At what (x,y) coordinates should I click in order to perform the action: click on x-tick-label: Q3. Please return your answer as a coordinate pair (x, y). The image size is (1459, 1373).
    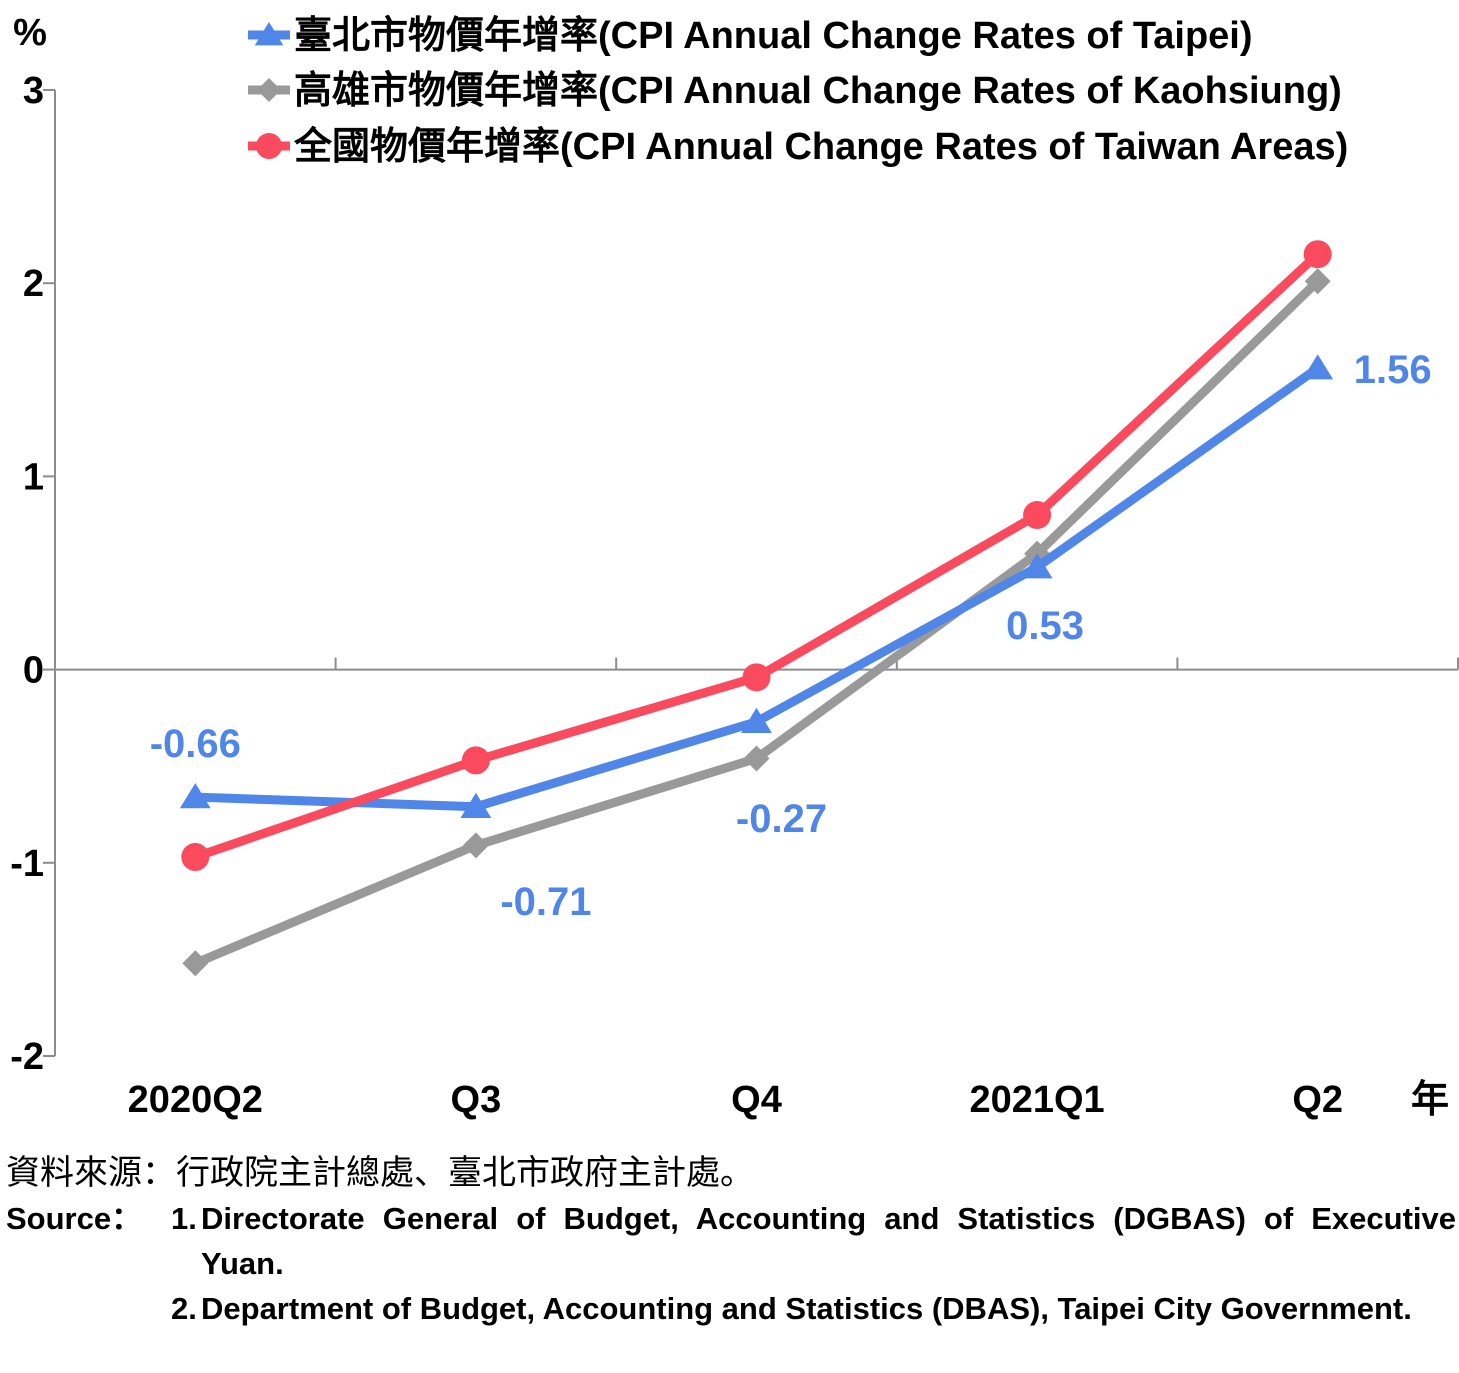
    Looking at the image, I should click on (476, 1100).